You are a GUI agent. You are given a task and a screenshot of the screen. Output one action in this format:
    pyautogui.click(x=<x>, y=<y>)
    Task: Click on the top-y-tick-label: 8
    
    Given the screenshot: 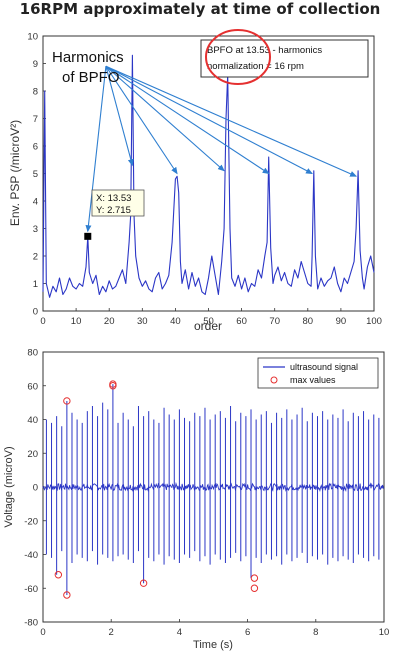 What is the action you would take?
    pyautogui.click(x=35, y=92)
    